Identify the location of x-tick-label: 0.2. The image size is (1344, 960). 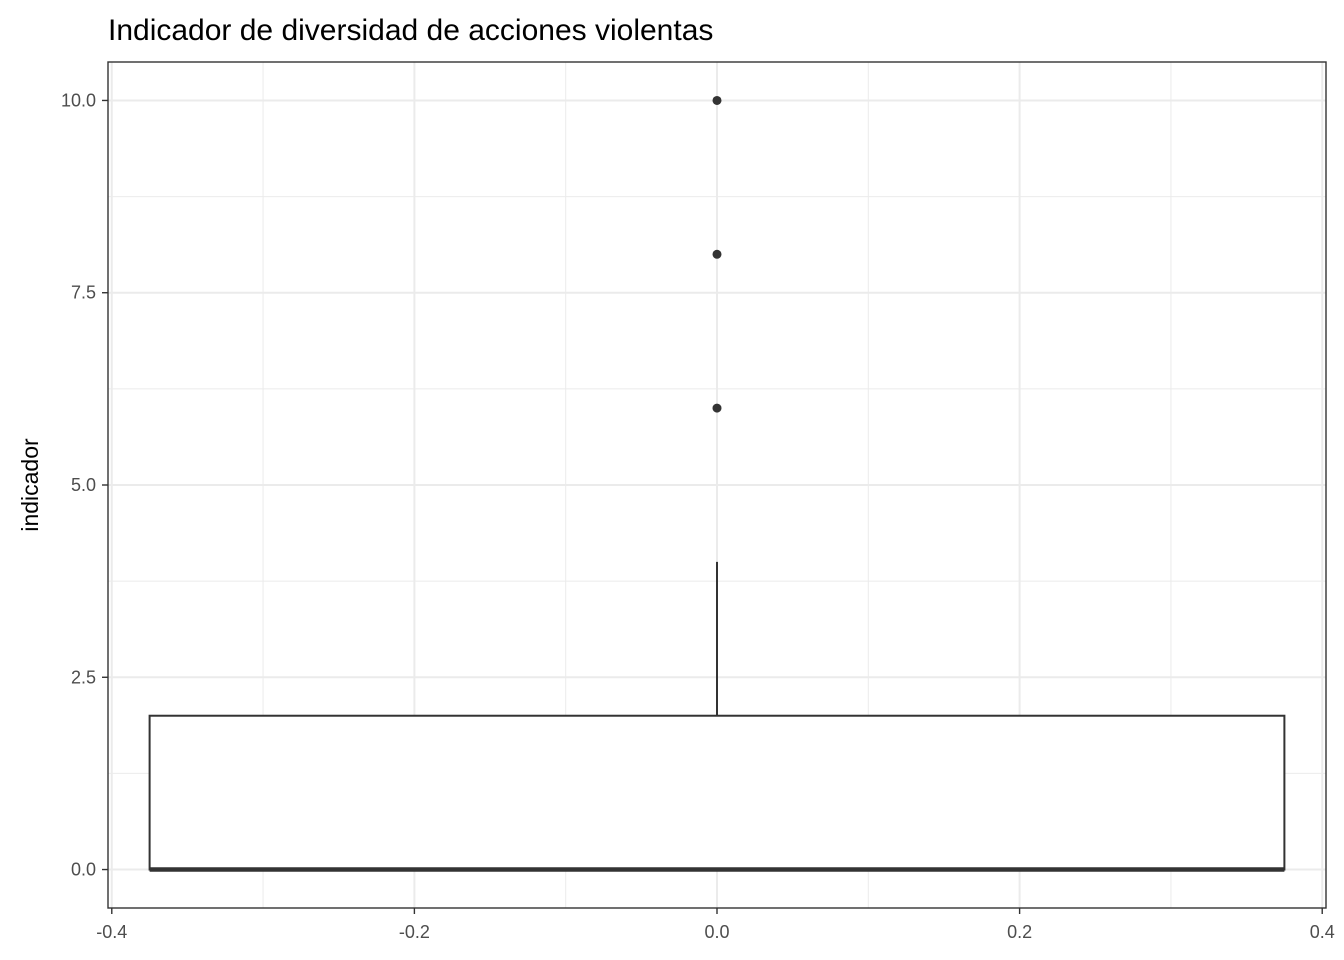
(1019, 932).